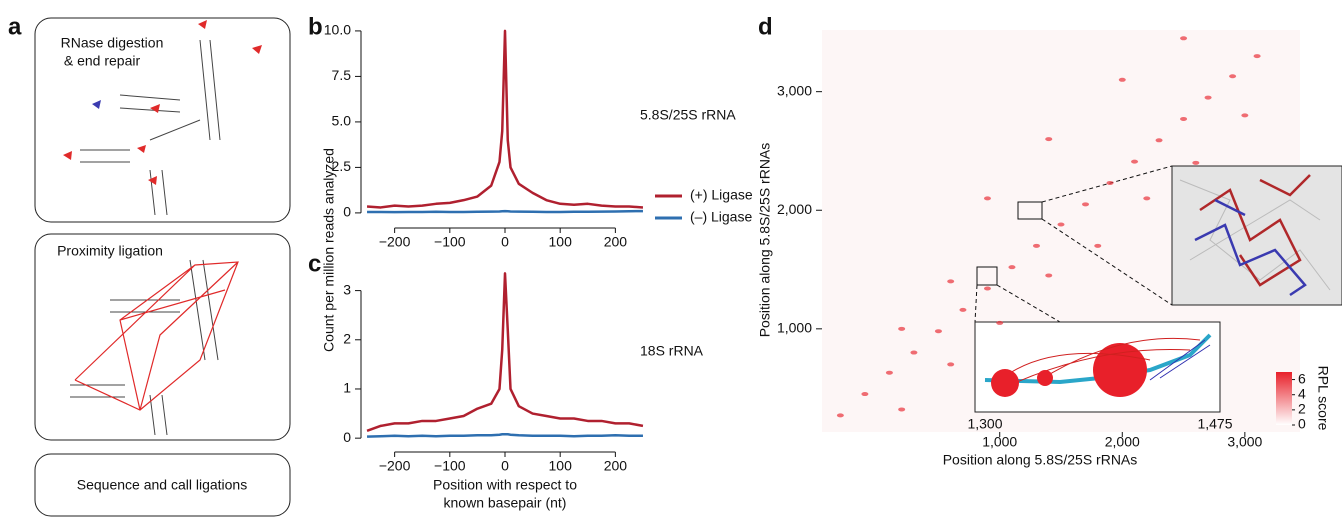  I want to click on x-tick-label: 2,000, so click(1122, 442).